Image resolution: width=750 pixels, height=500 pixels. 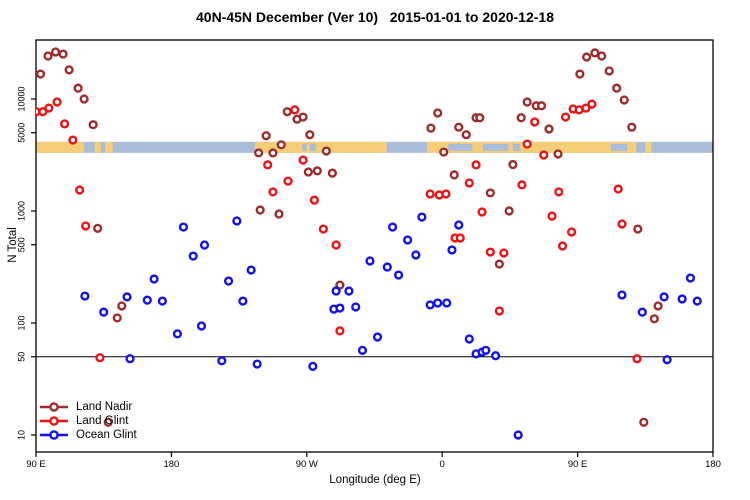 I want to click on legend-marker-circle, so click(x=54, y=435).